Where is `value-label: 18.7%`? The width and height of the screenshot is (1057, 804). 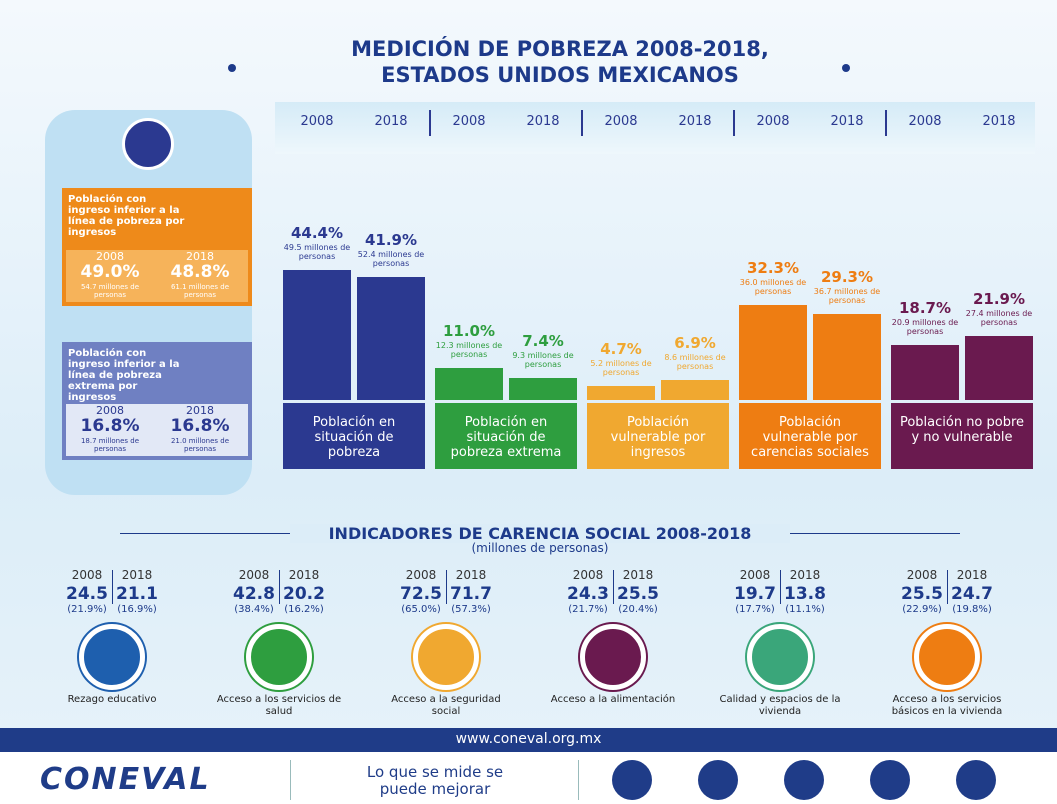 value-label: 18.7% is located at coordinates (925, 308).